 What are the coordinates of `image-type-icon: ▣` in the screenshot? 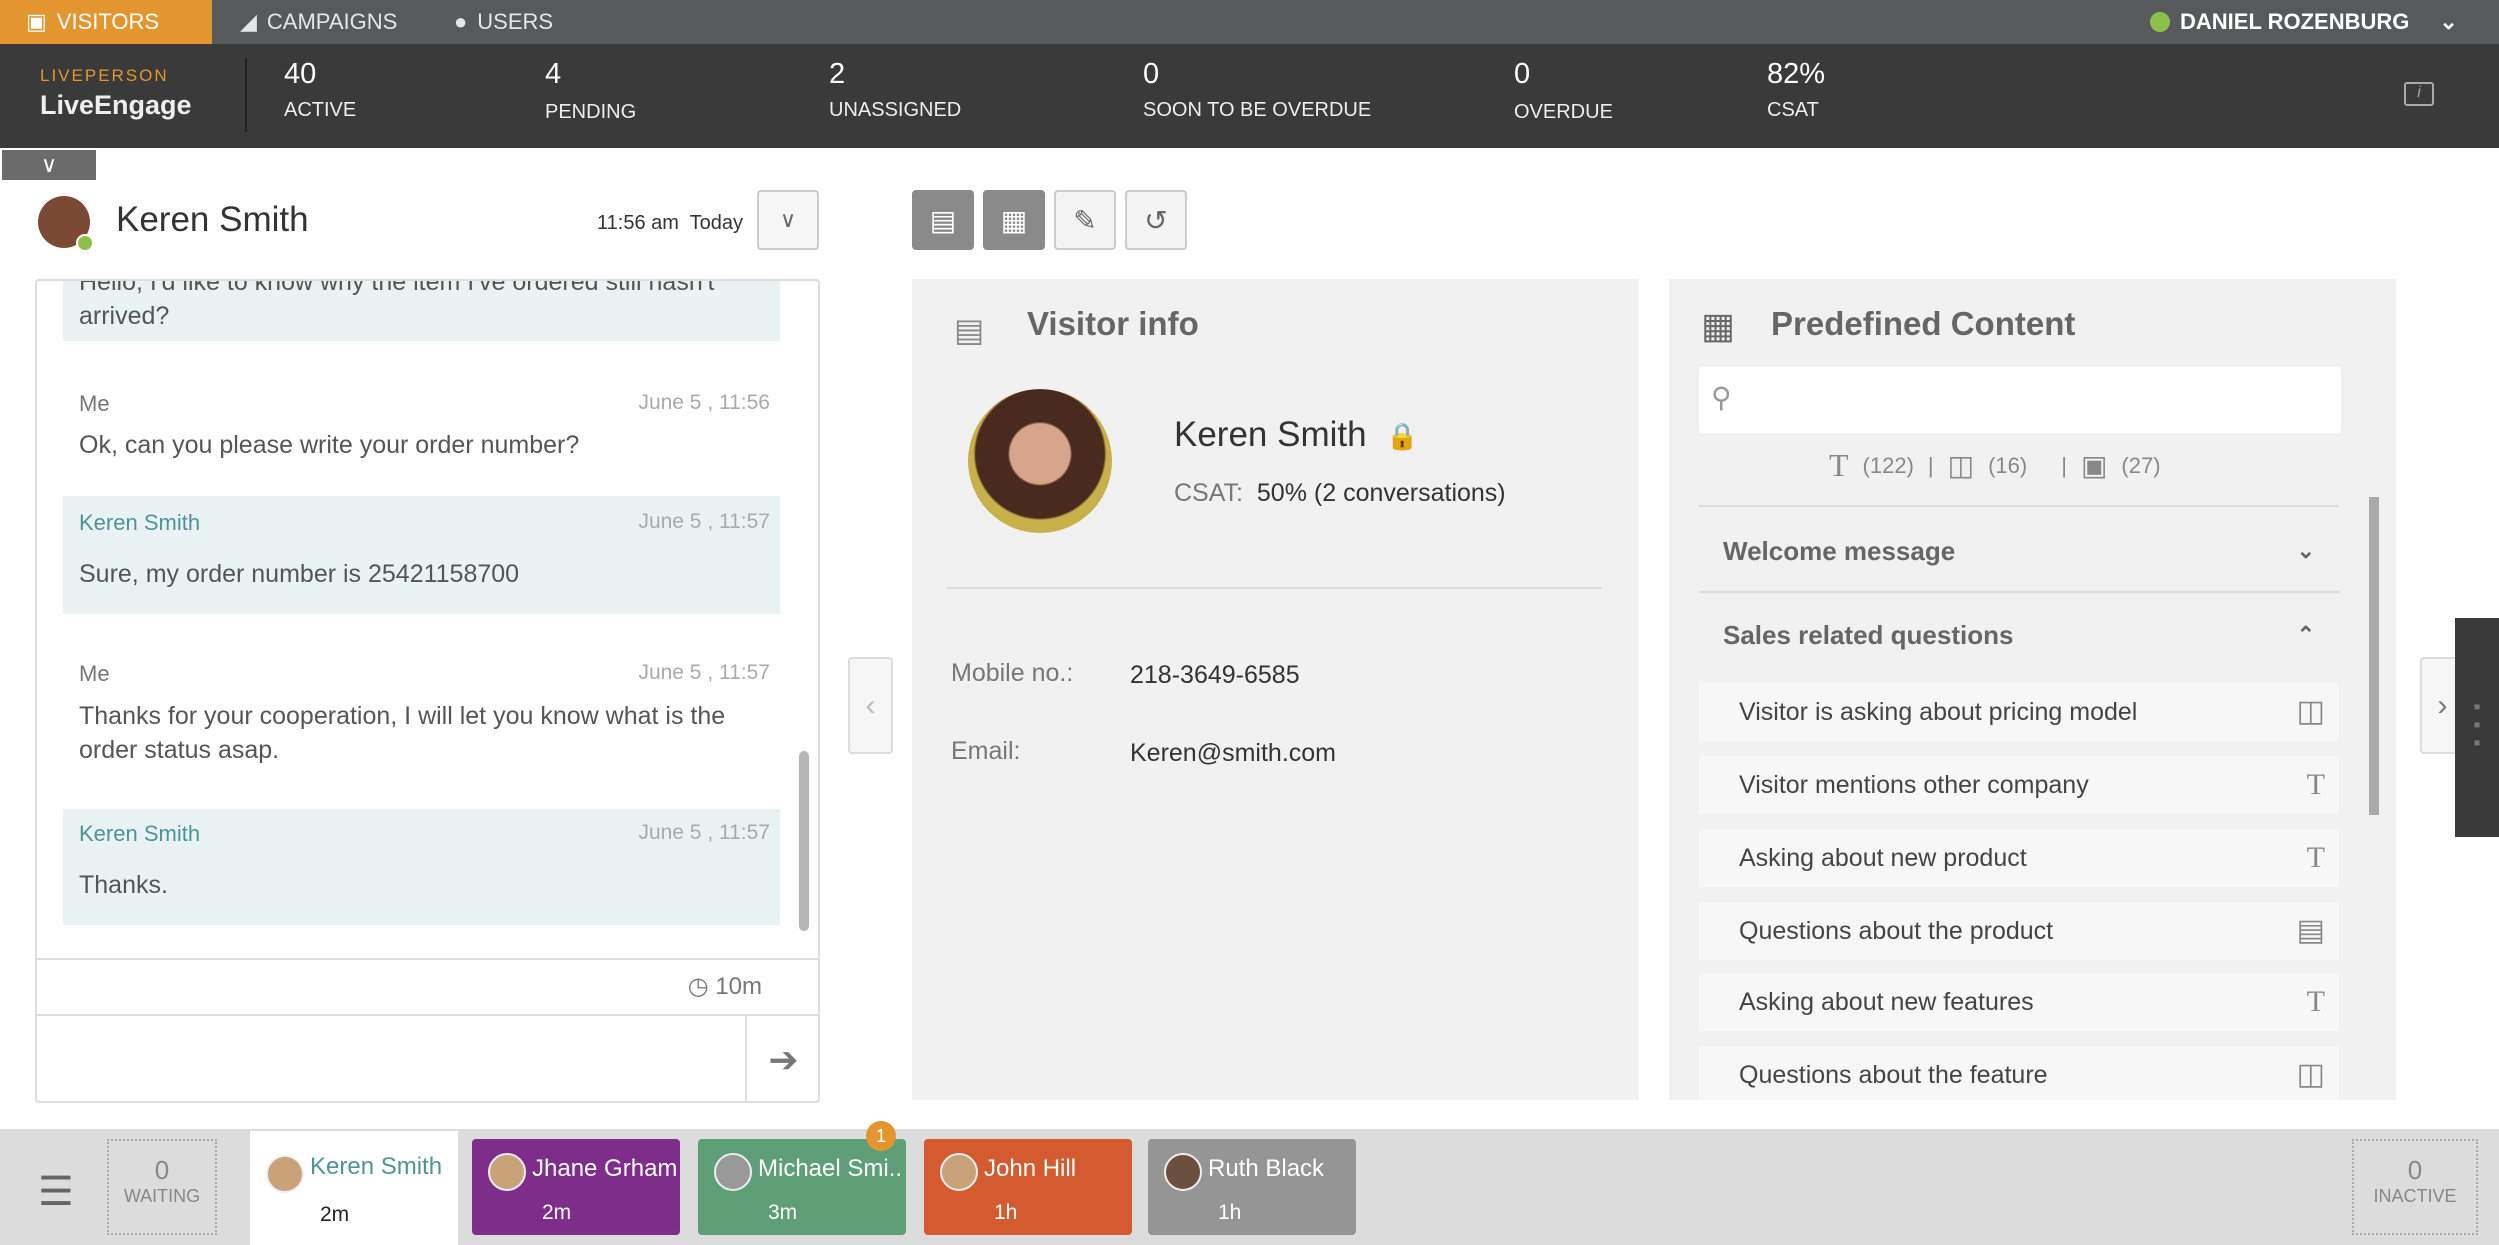 It's located at (2094, 465).